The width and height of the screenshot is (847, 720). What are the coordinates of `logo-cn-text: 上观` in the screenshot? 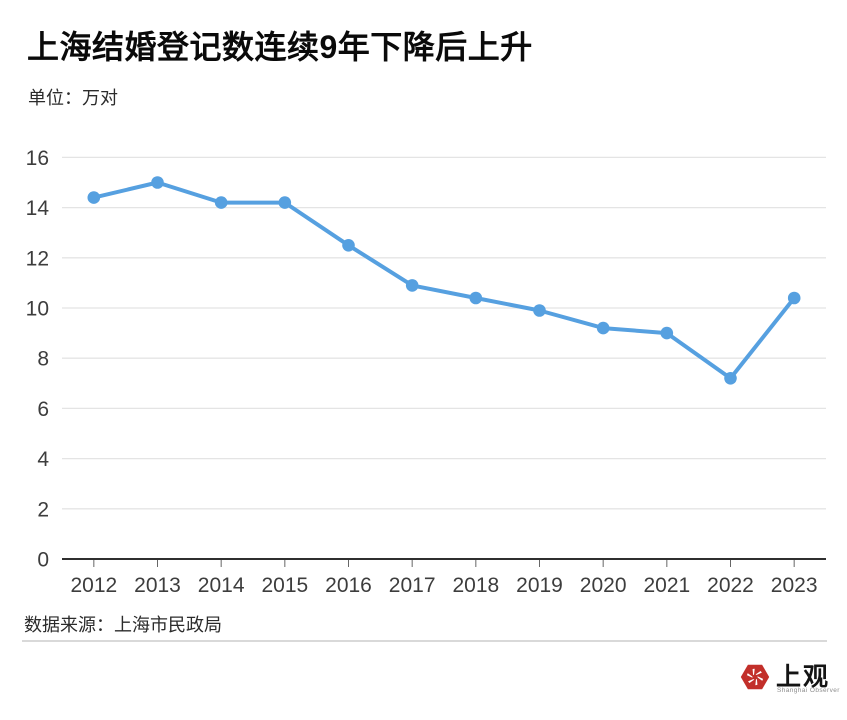 It's located at (803, 676).